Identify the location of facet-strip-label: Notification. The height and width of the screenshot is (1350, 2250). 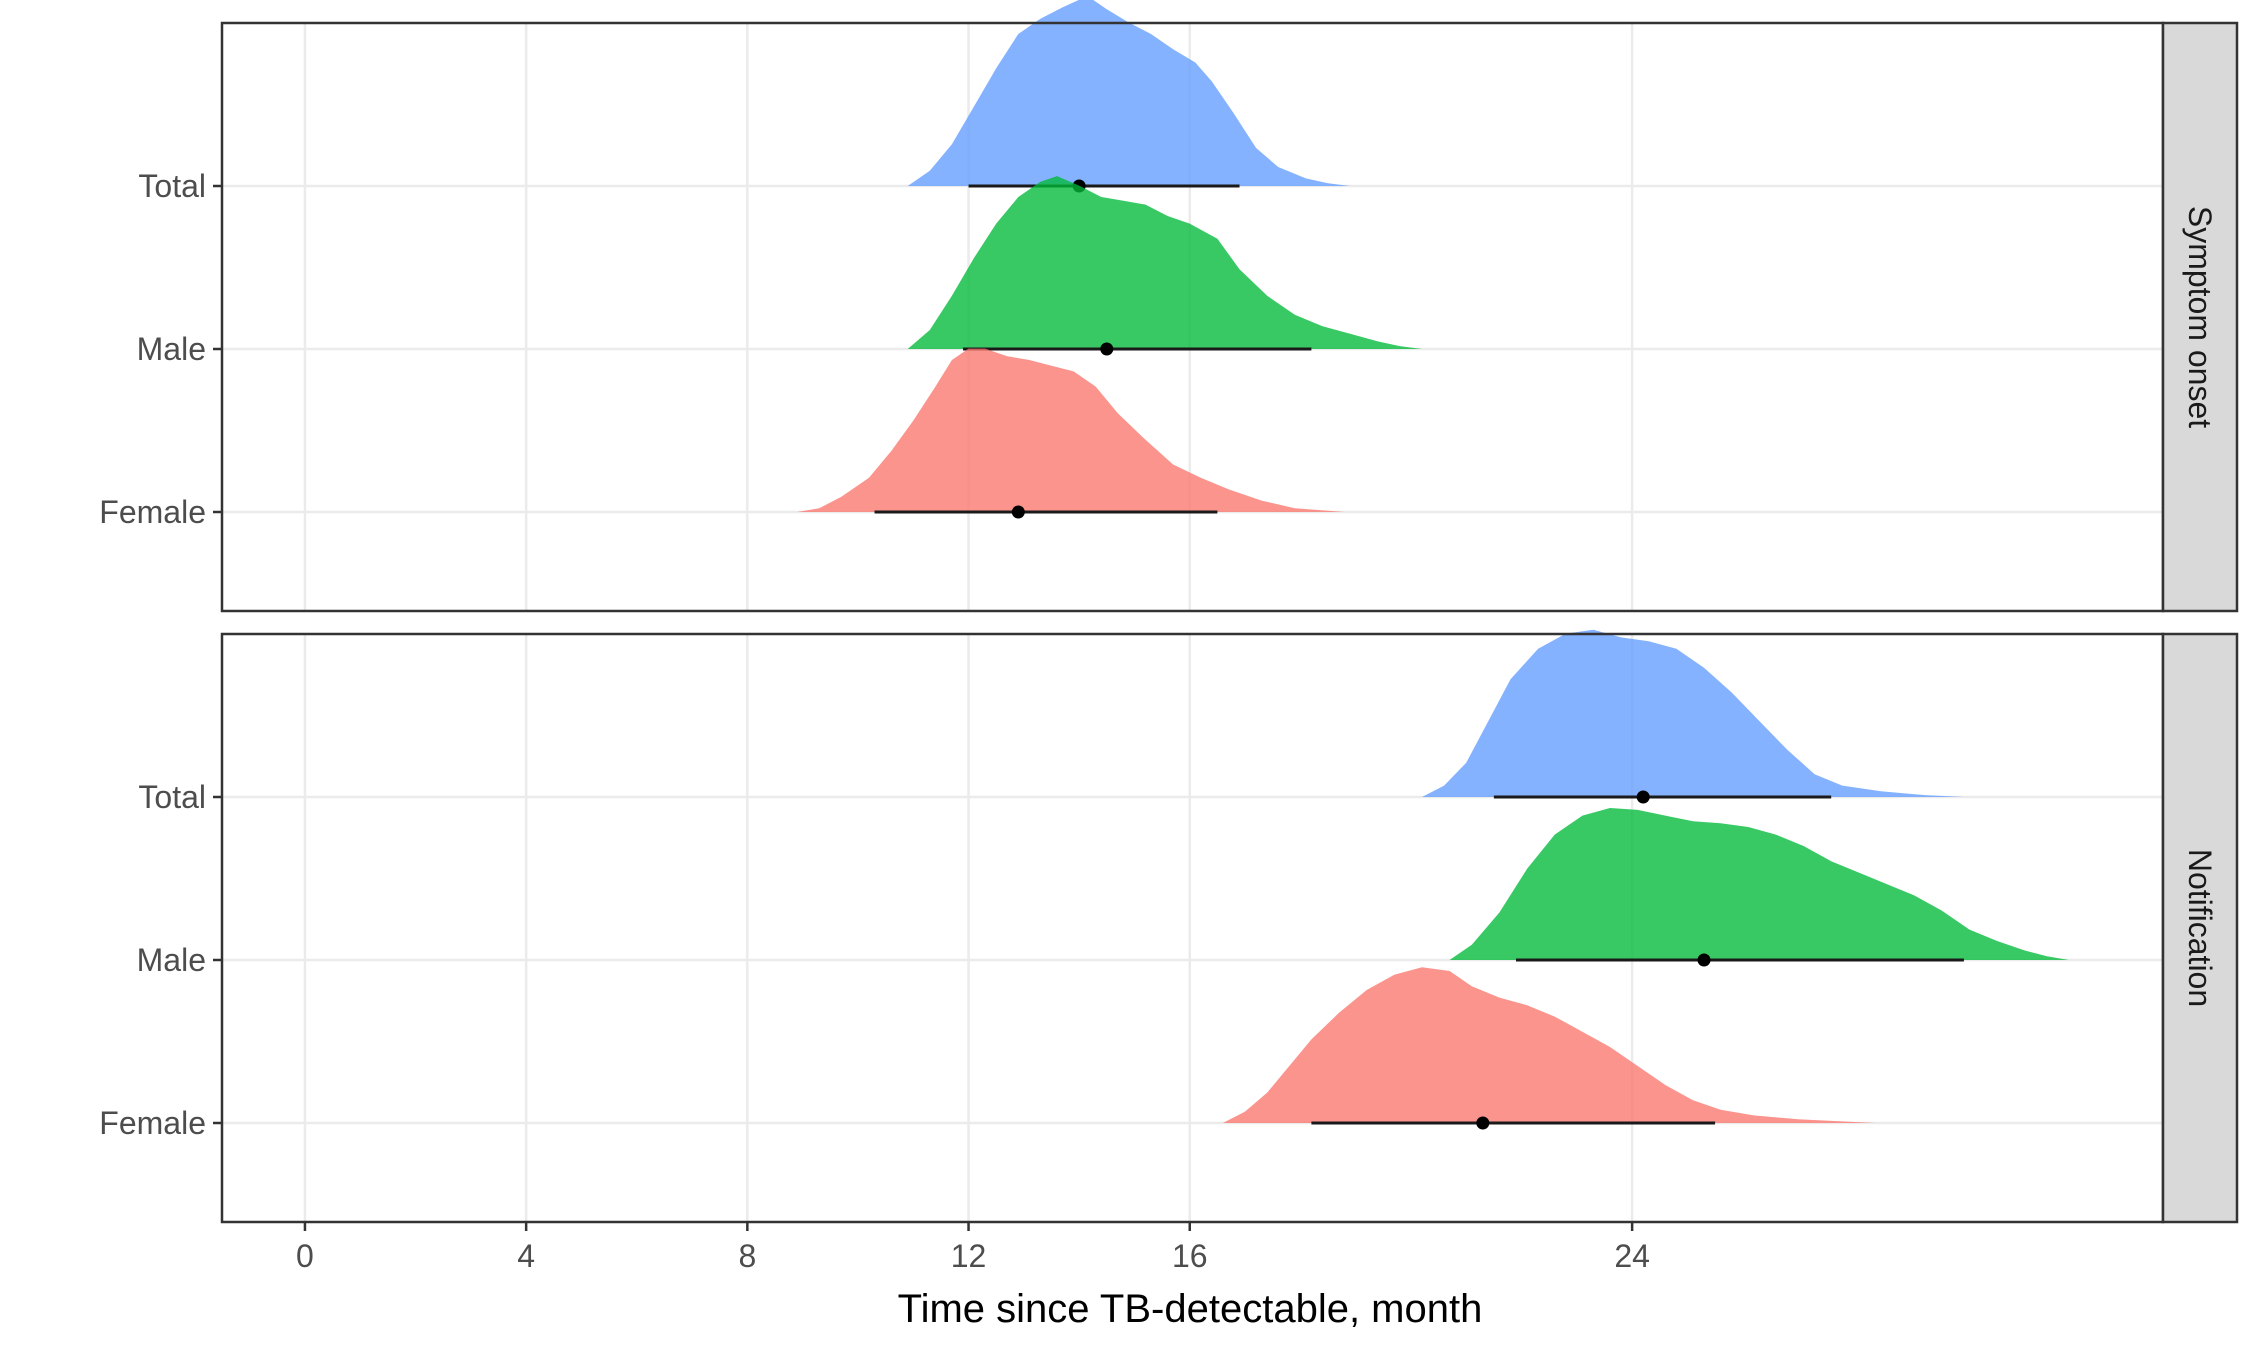
(2200, 928).